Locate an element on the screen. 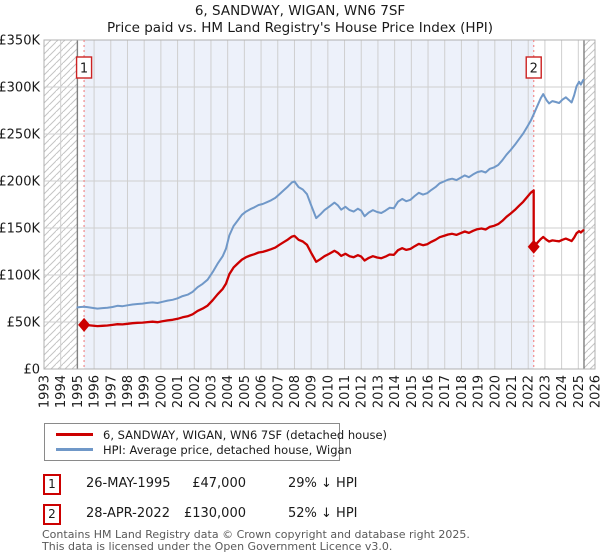 This screenshot has height=560, width=600. svg-text: 2015 is located at coordinates (412, 391).